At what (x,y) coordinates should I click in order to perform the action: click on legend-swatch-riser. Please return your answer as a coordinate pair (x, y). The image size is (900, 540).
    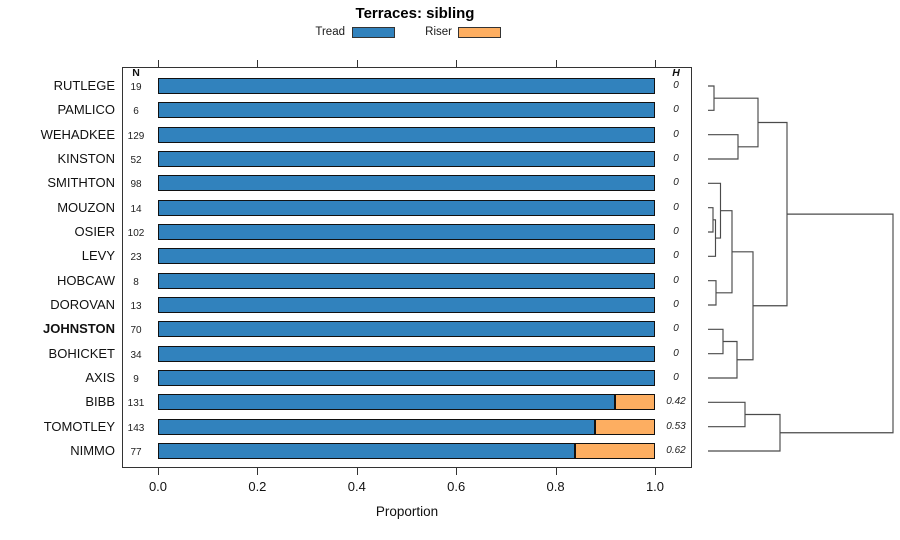
    Looking at the image, I should click on (479, 32).